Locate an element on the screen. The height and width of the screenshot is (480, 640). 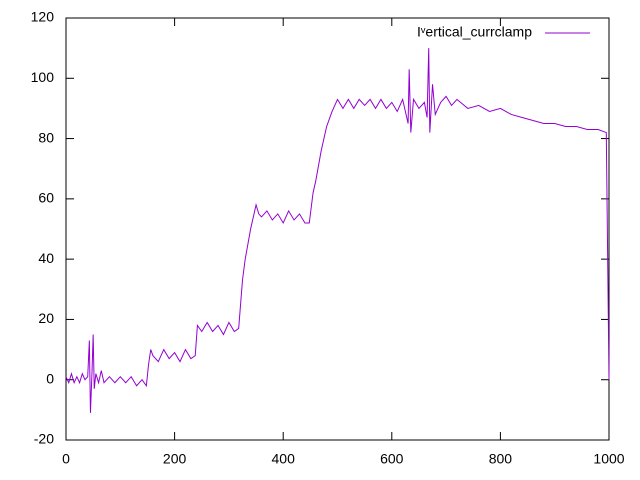
x-tick-label: 200 is located at coordinates (175, 459).